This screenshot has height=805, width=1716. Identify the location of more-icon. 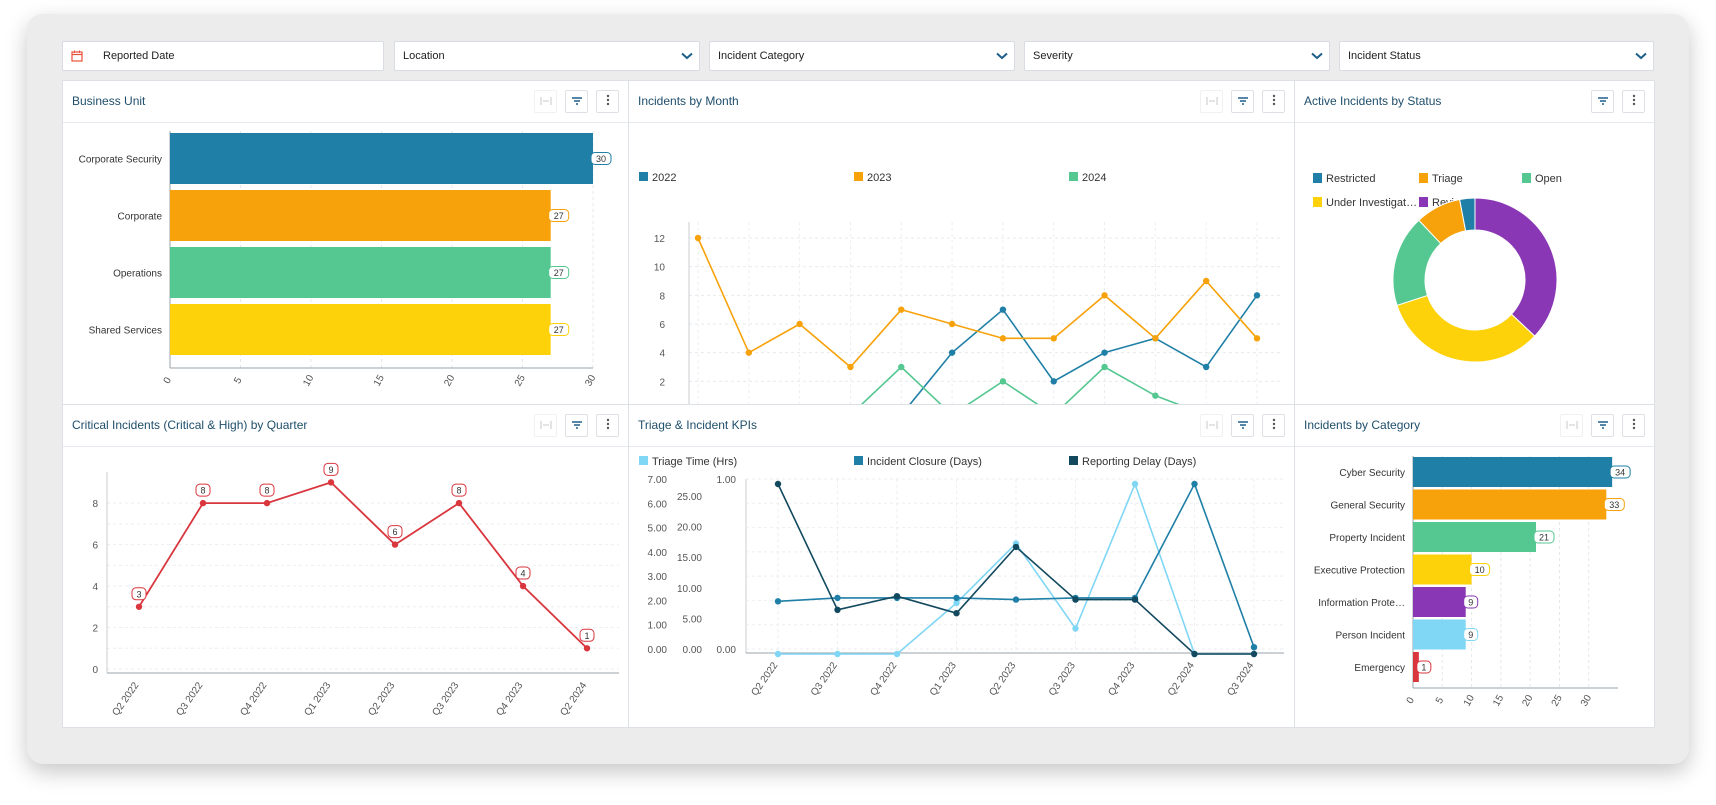
(1274, 102).